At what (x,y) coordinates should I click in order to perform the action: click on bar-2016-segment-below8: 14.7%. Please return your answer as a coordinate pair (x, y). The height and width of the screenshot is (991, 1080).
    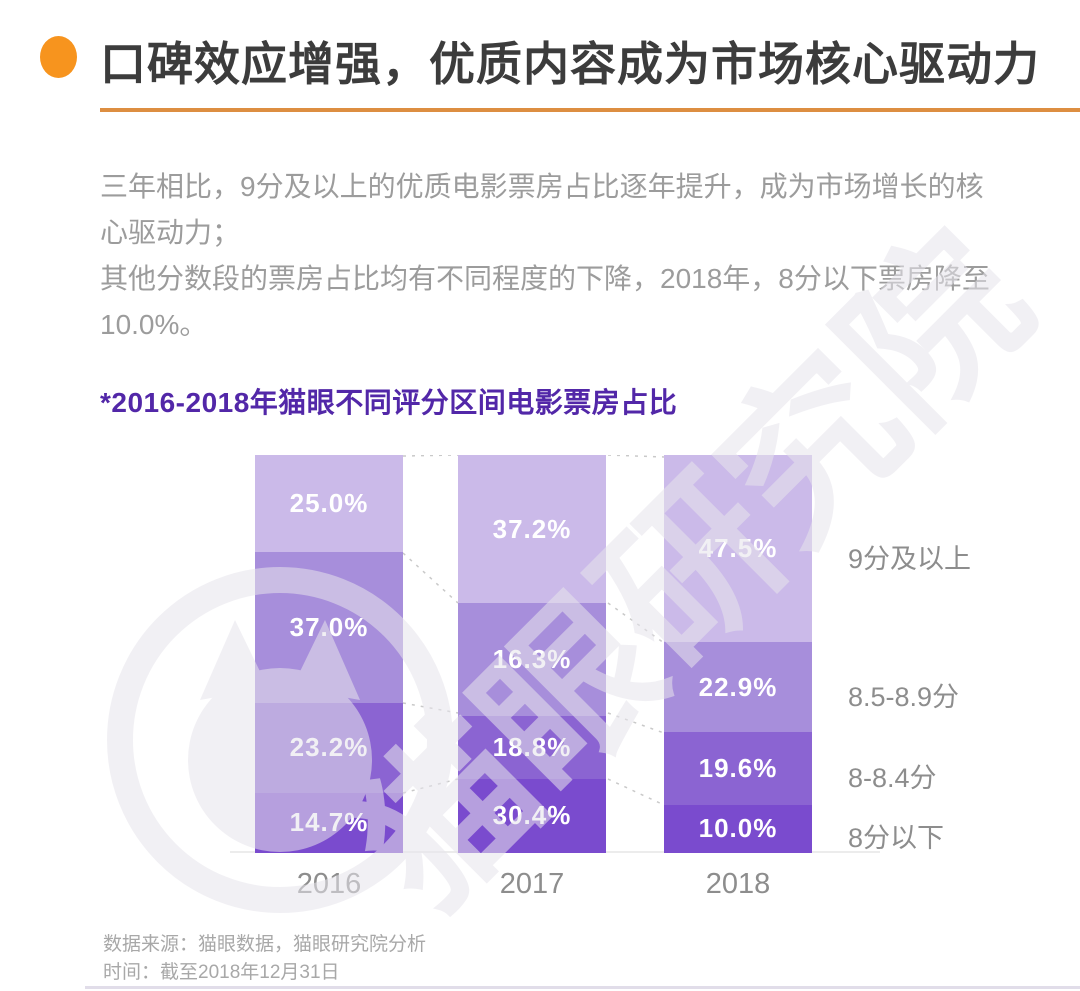
    Looking at the image, I should click on (329, 822).